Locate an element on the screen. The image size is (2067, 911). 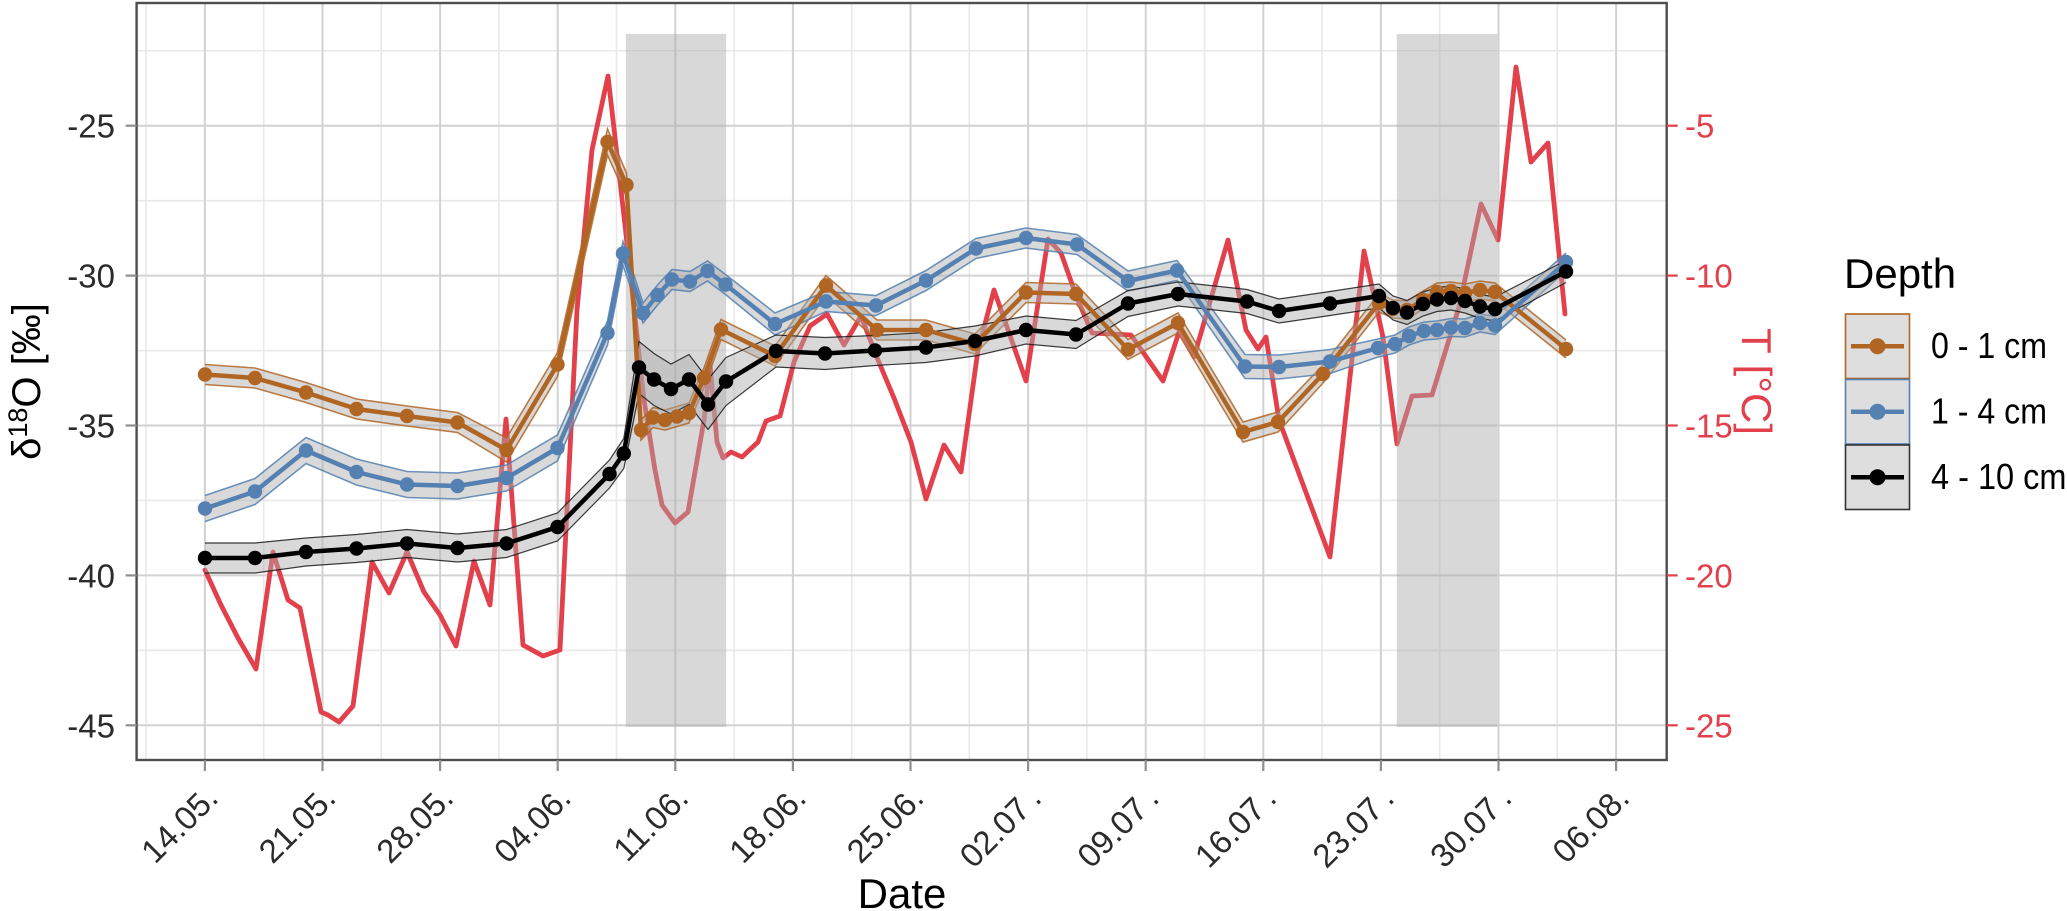
svg-text: -45 is located at coordinates (91, 725).